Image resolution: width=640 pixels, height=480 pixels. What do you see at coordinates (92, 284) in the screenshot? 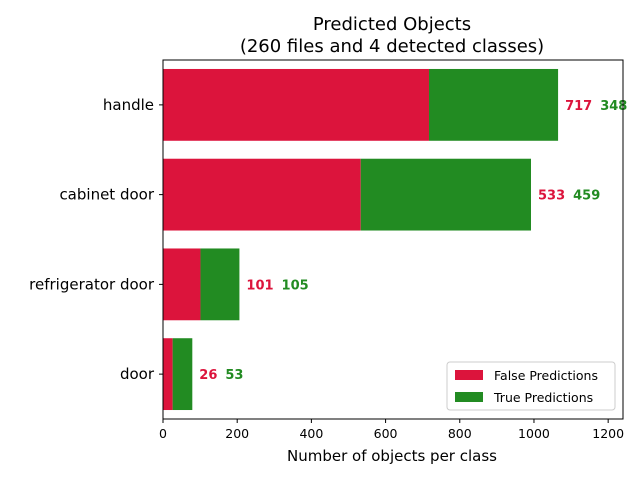
I see `y-tick-label-refrigerator-door: refrigerator door` at bounding box center [92, 284].